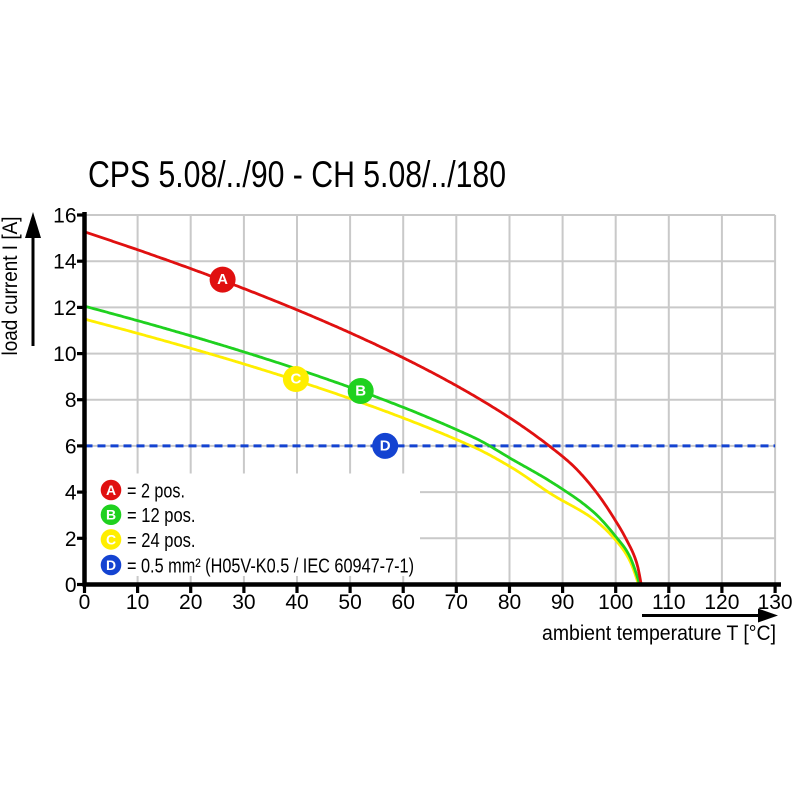  I want to click on svg-text: 100, so click(615, 602).